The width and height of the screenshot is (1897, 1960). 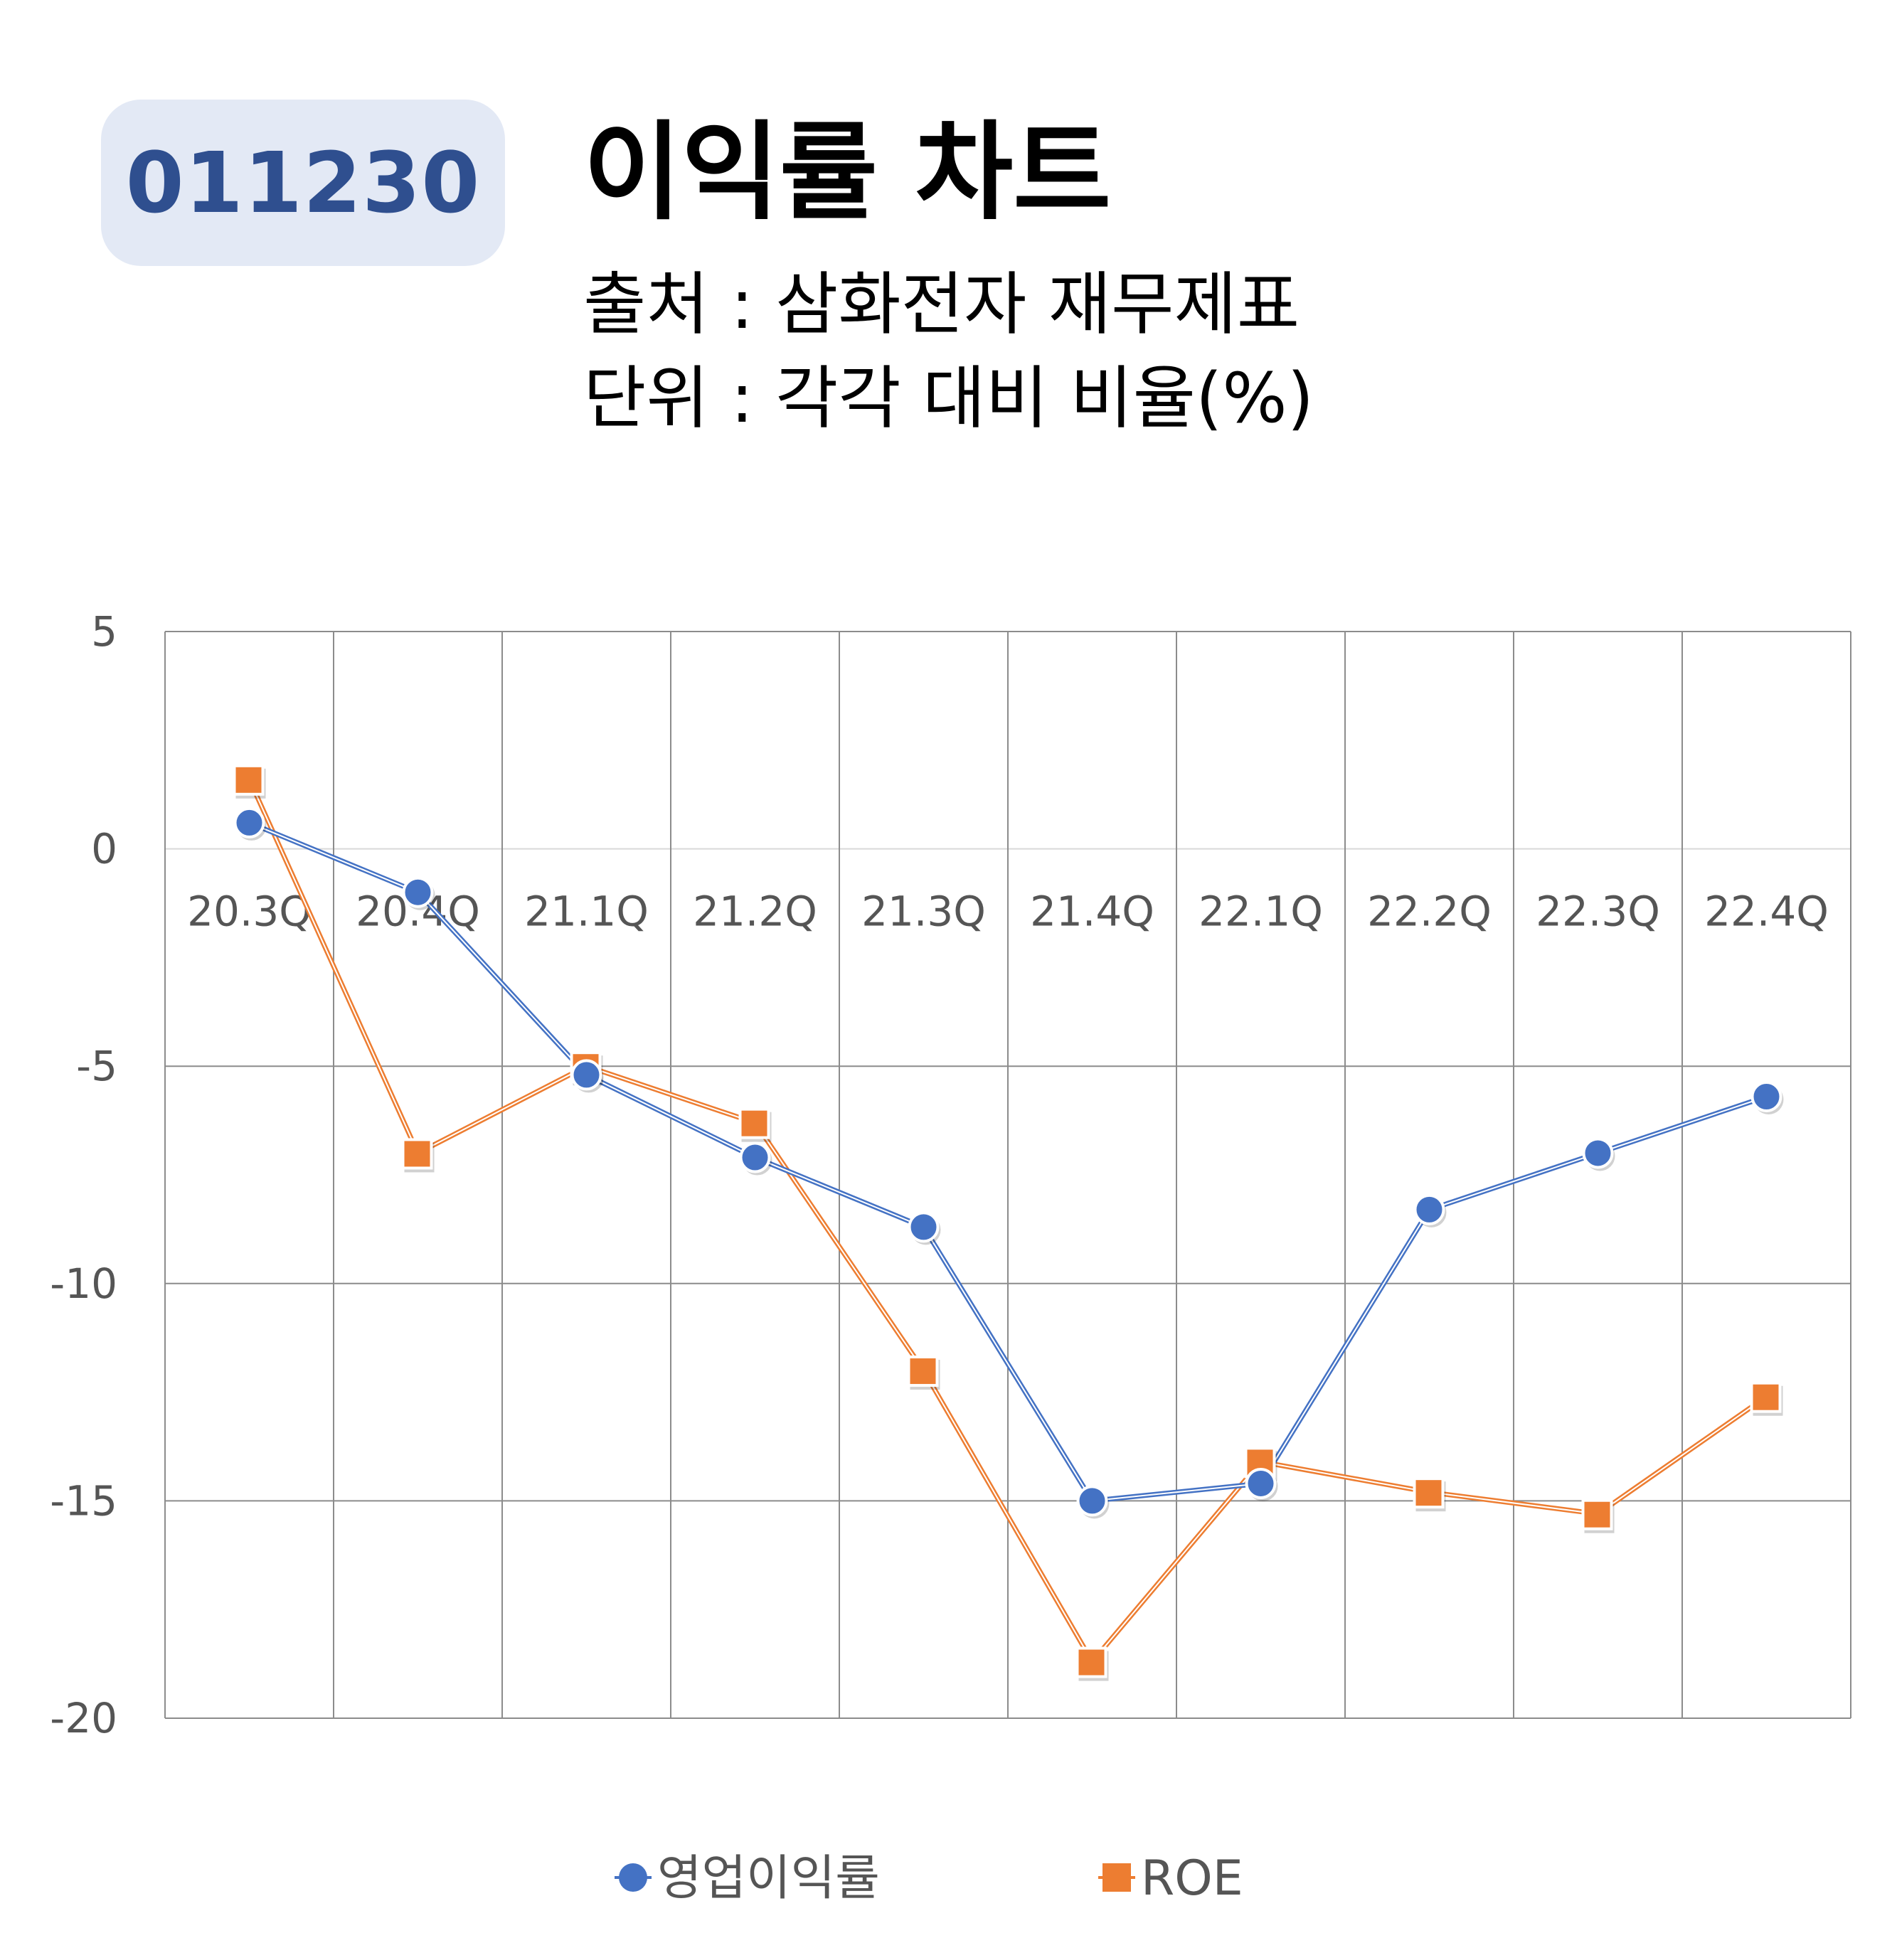 What do you see at coordinates (83, 1174) in the screenshot?
I see `y-axis: 5 0 -5 -10 -15 -20` at bounding box center [83, 1174].